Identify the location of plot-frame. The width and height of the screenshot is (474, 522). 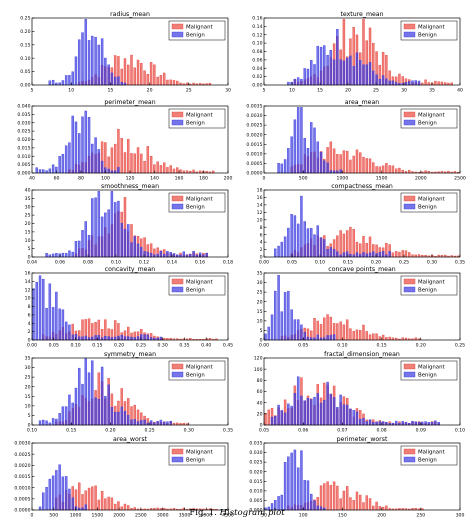
(362, 139).